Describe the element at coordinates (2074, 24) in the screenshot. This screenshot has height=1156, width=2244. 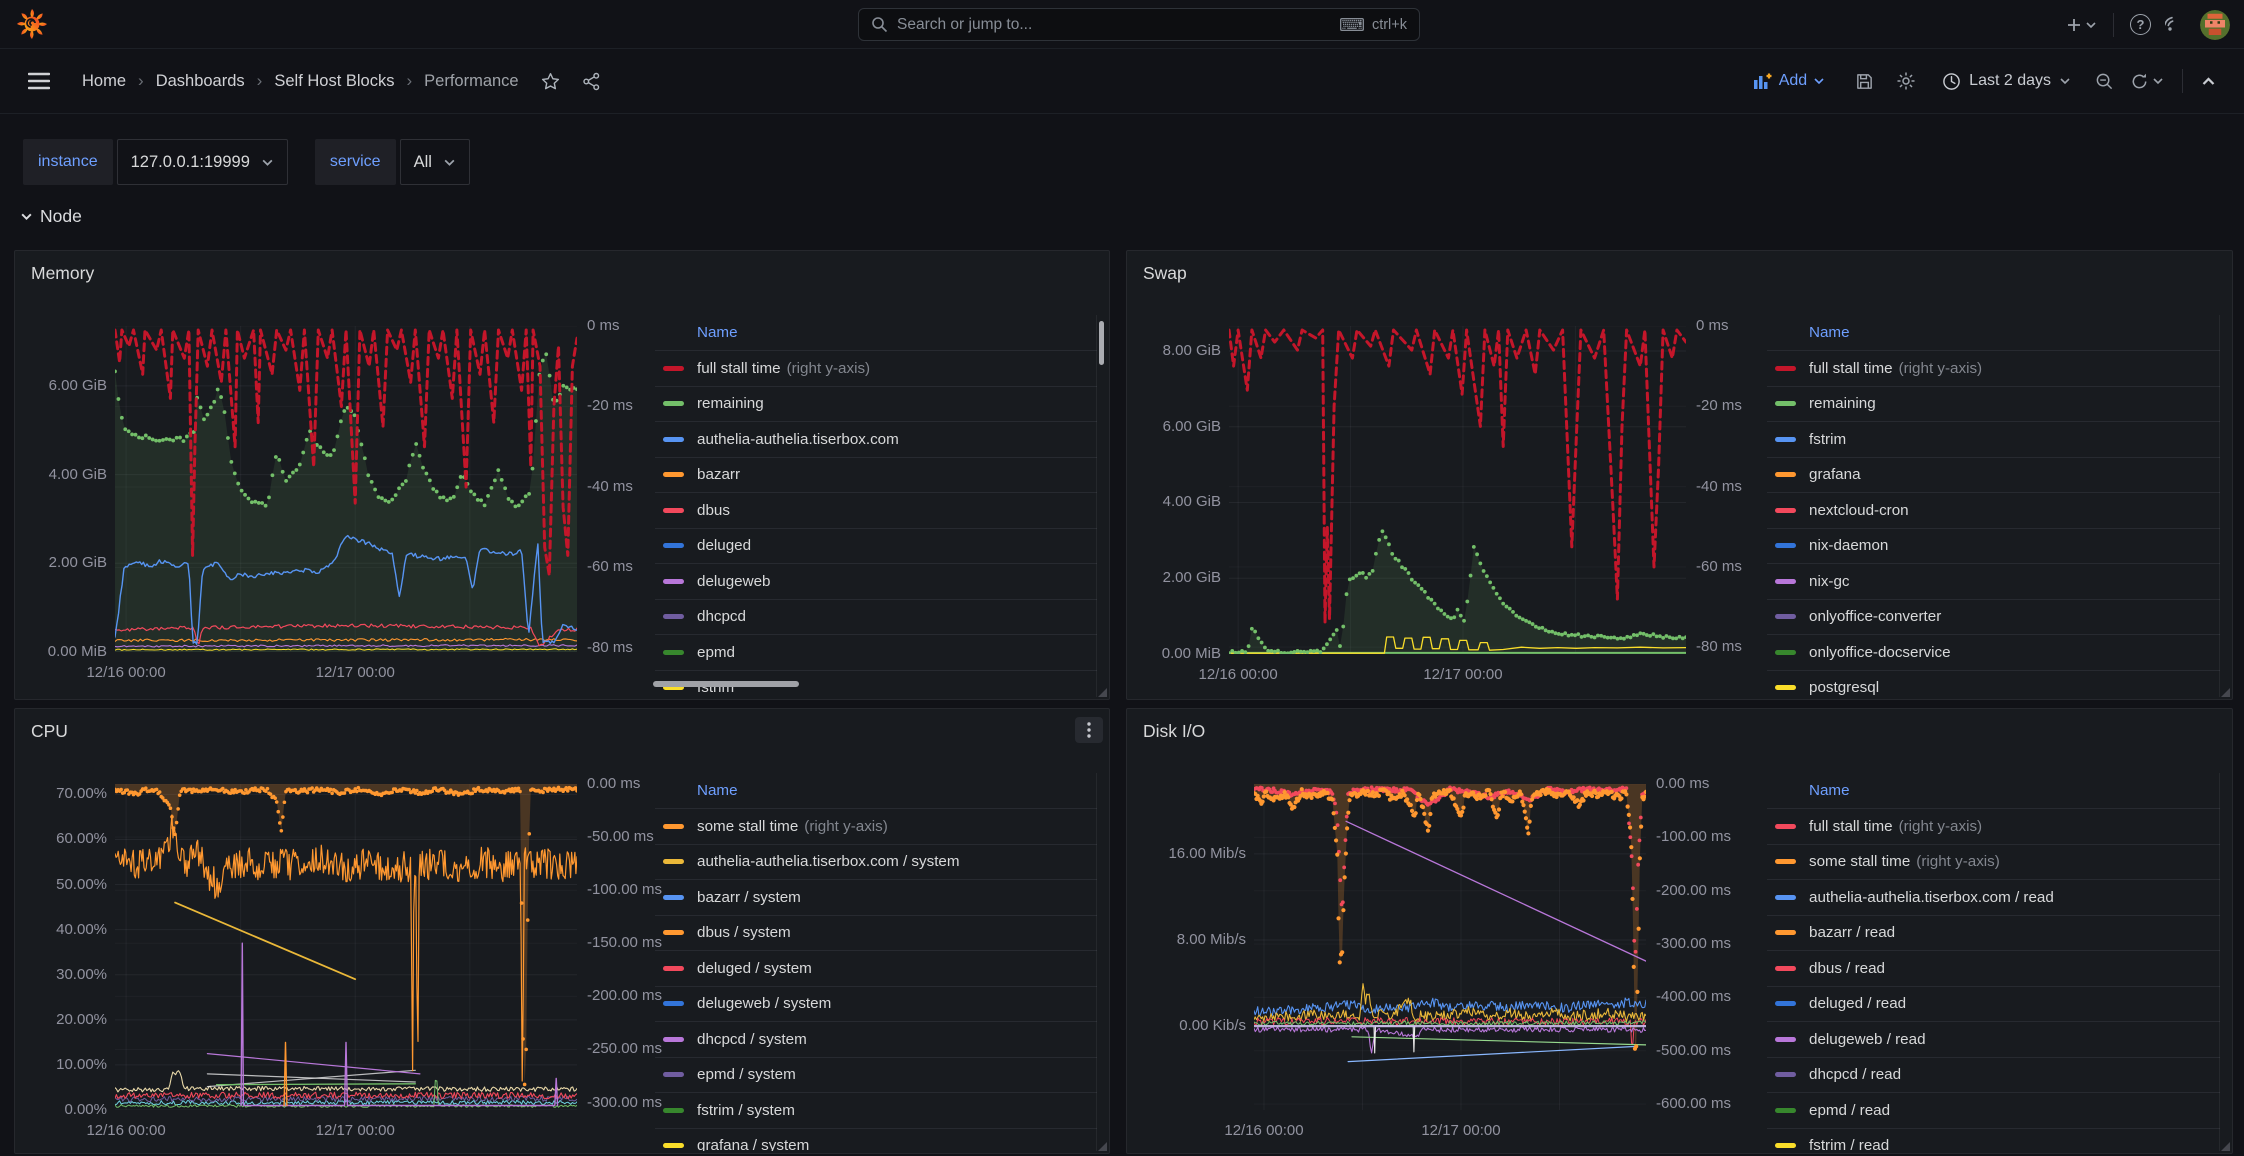
I see `plus-icon` at that location.